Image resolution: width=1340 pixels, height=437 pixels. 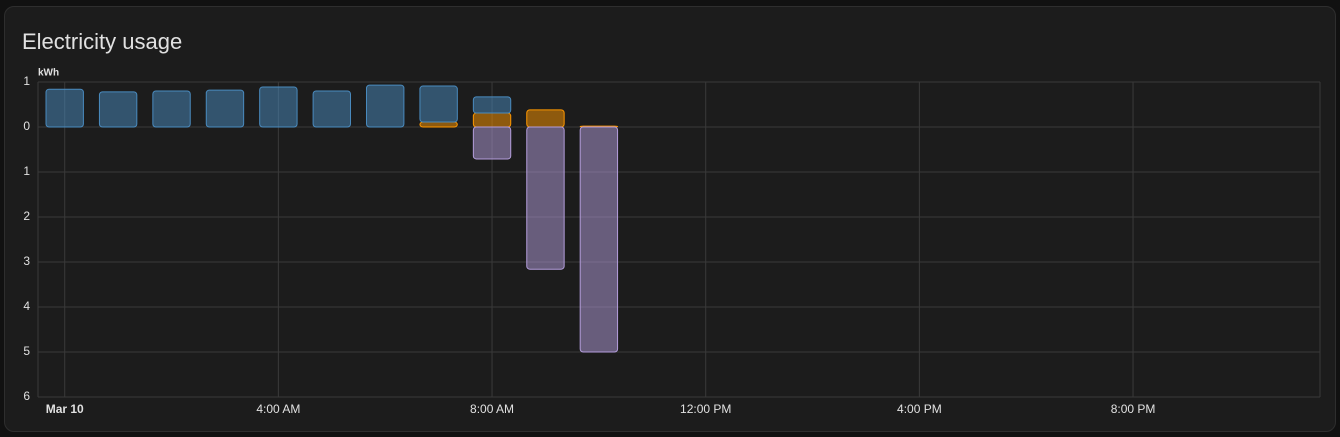 What do you see at coordinates (48, 73) in the screenshot?
I see `y-axis-unit: kWh` at bounding box center [48, 73].